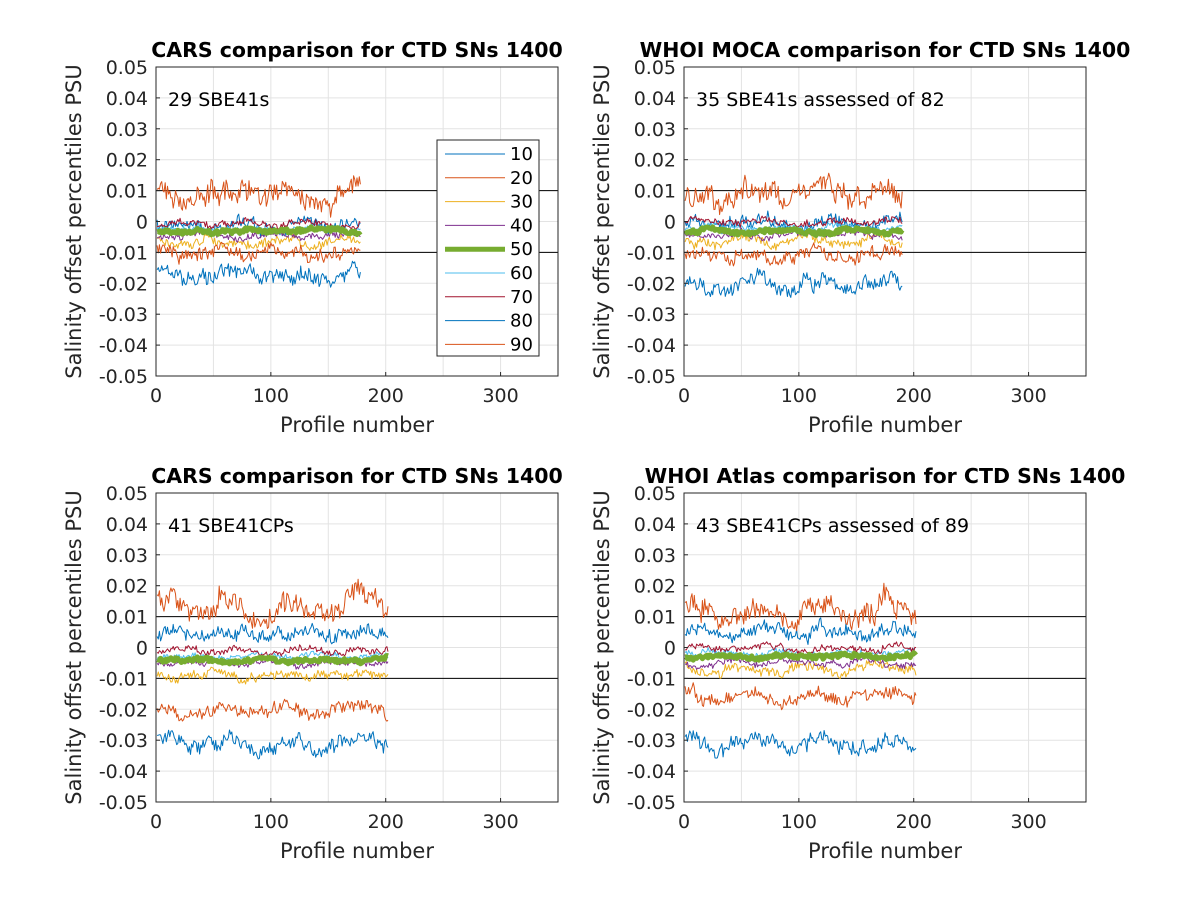 The width and height of the screenshot is (1200, 900). What do you see at coordinates (521, 344) in the screenshot?
I see `legend-label: 90` at bounding box center [521, 344].